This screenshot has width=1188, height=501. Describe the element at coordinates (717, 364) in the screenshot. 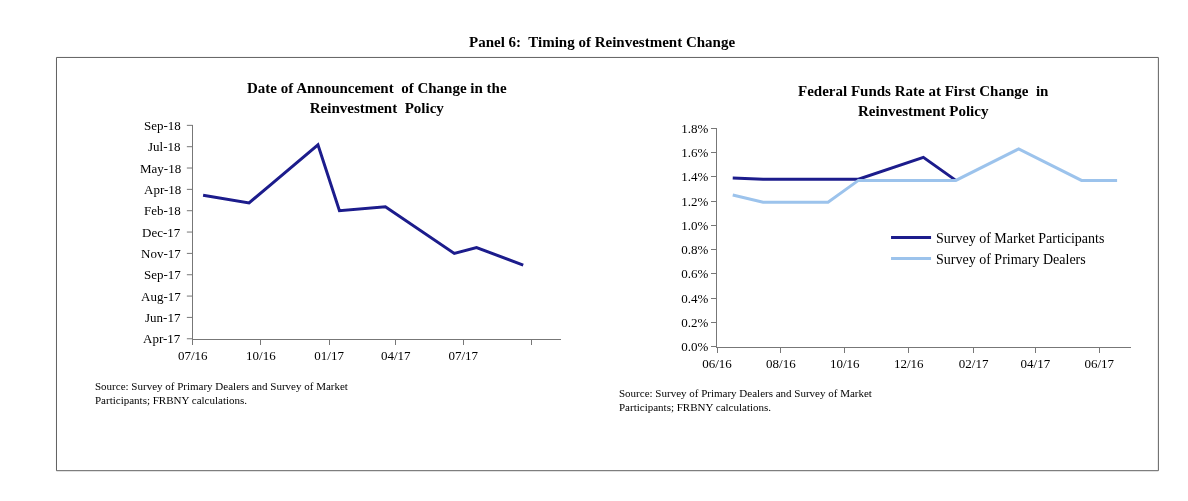

I see `x-tick-label: 06/16` at that location.